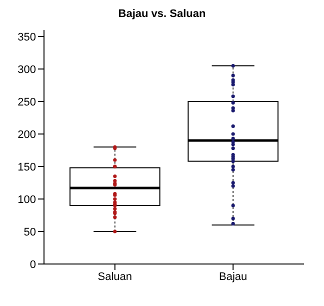 The height and width of the screenshot is (306, 324). I want to click on chart-title: Bajau vs. Saluan, so click(162, 14).